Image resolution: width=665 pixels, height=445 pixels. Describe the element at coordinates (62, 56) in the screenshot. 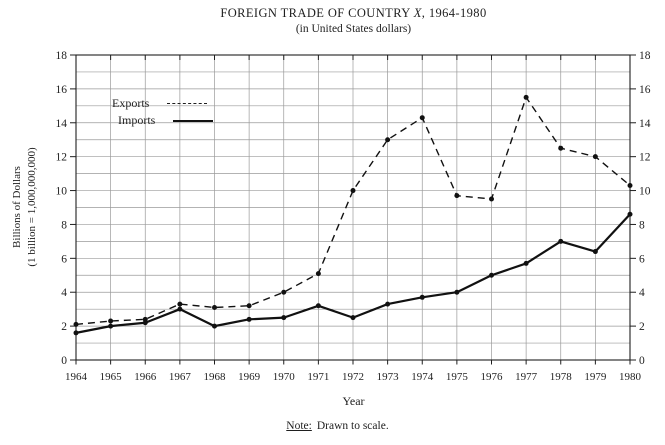

I see `y-tick-label-left: 18` at that location.